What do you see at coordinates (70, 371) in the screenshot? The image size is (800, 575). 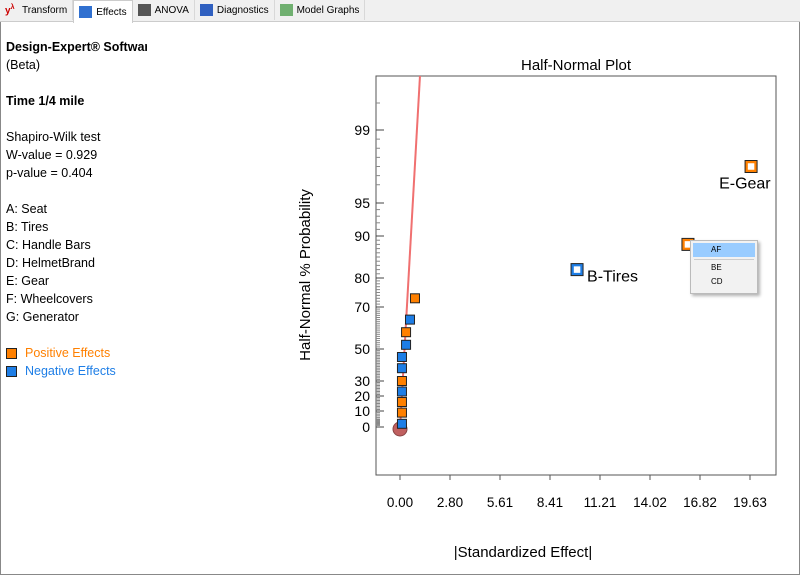 I see `legend-negative-label: Negative Effects` at bounding box center [70, 371].